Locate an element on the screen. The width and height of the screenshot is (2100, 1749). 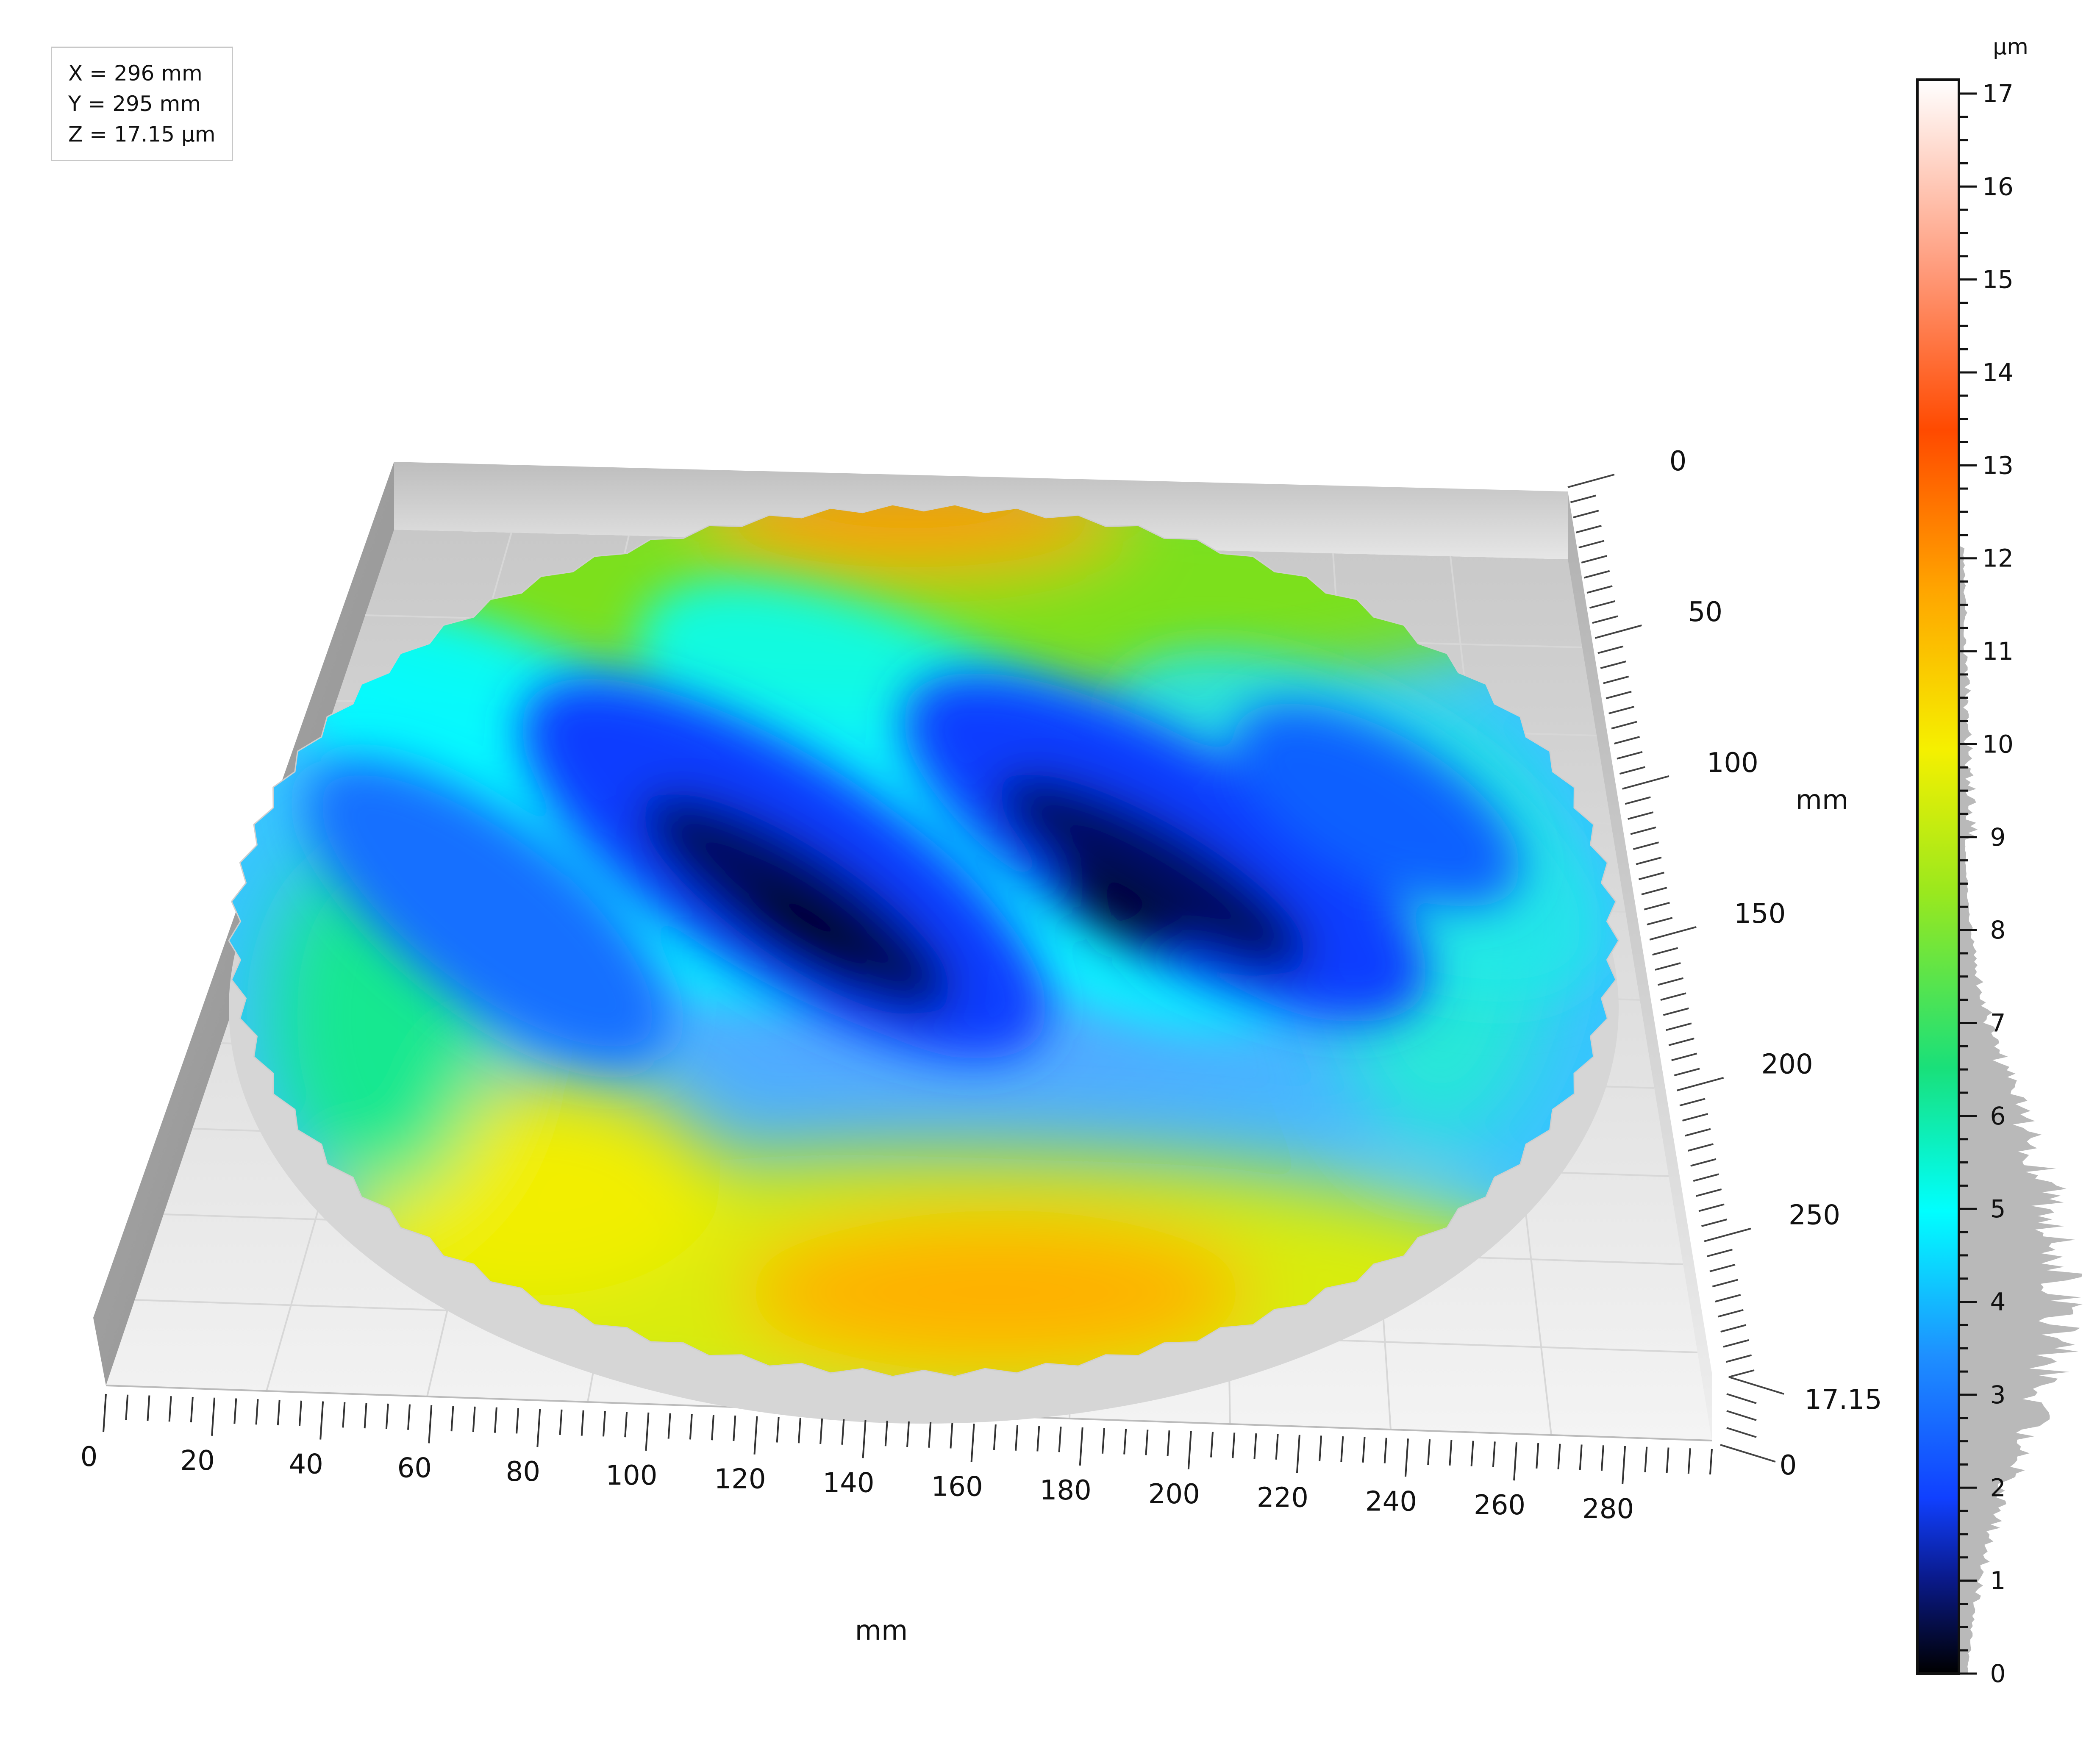
y-readout: Y = 295 mm is located at coordinates (134, 104).